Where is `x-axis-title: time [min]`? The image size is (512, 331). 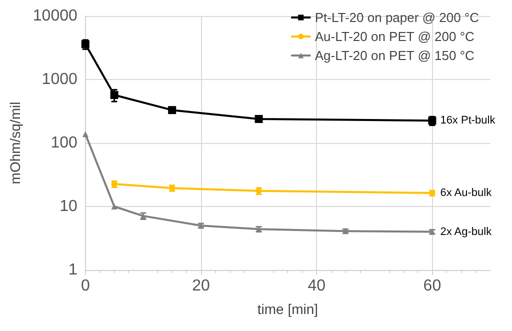
x-axis-title: time [min] is located at coordinates (287, 309).